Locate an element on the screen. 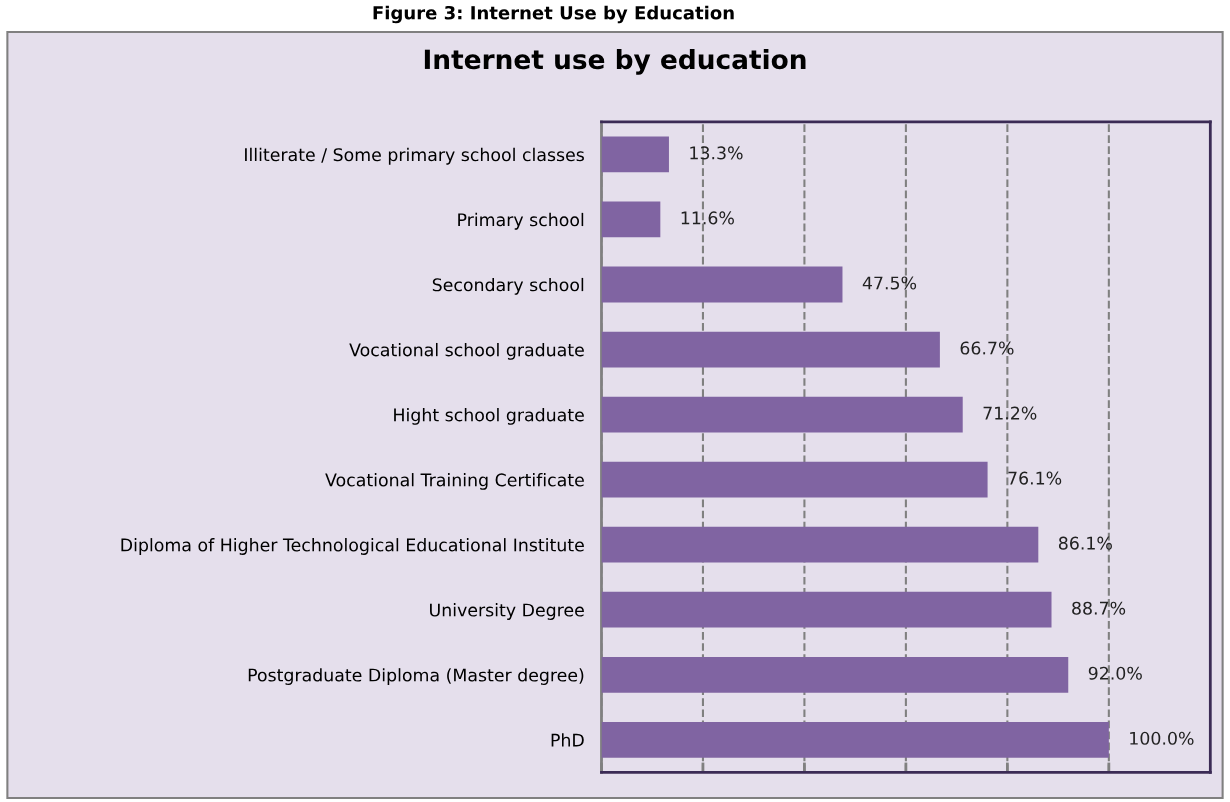 This screenshot has width=1230, height=802. y-tick-label: PhD is located at coordinates (567, 740).